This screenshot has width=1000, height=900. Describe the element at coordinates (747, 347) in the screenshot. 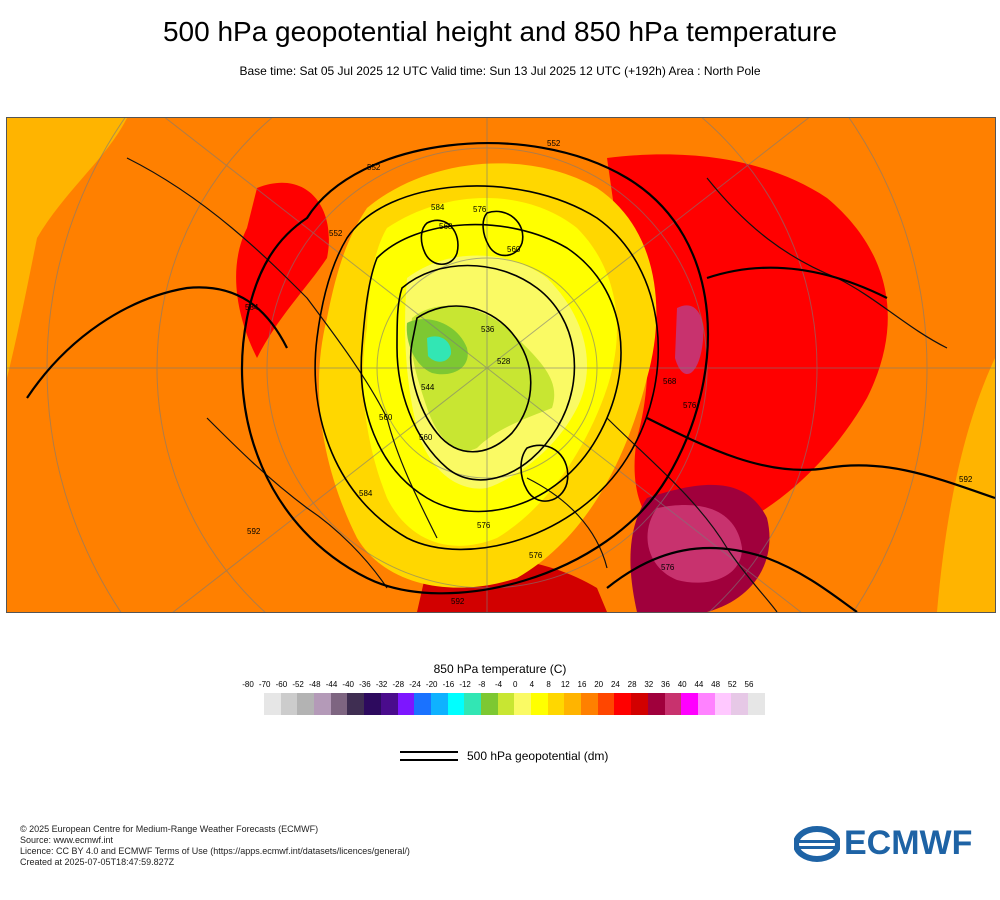

I see `temp-field-red-east` at that location.